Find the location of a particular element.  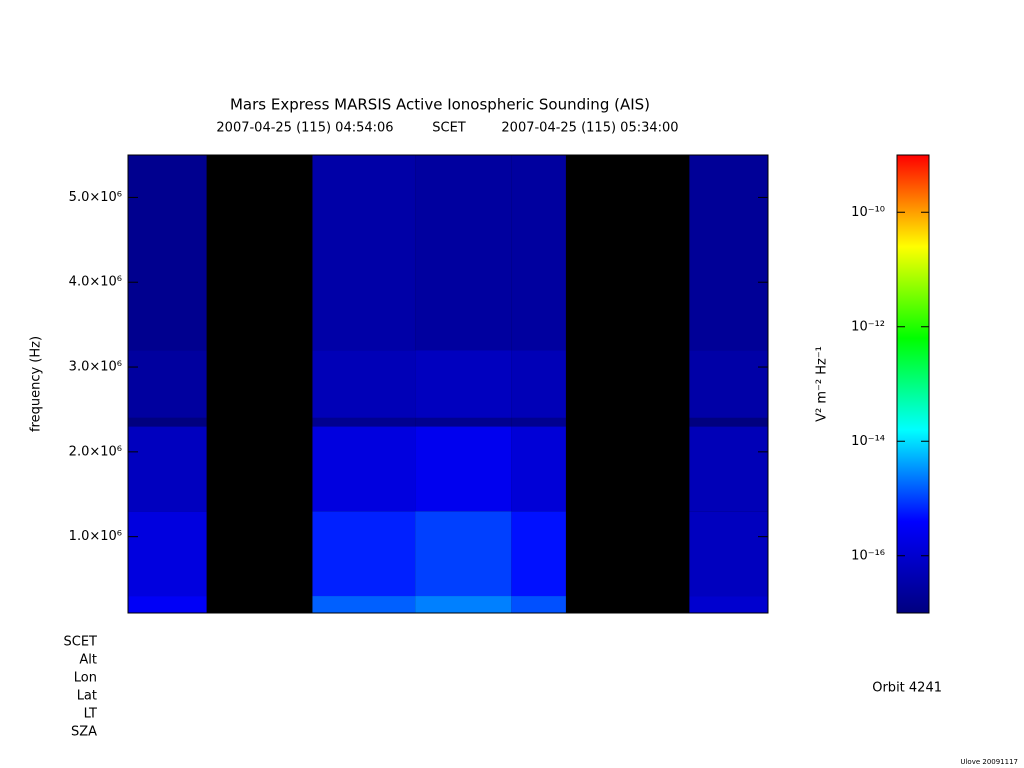

ephemeris-label: SCET is located at coordinates (81, 642).